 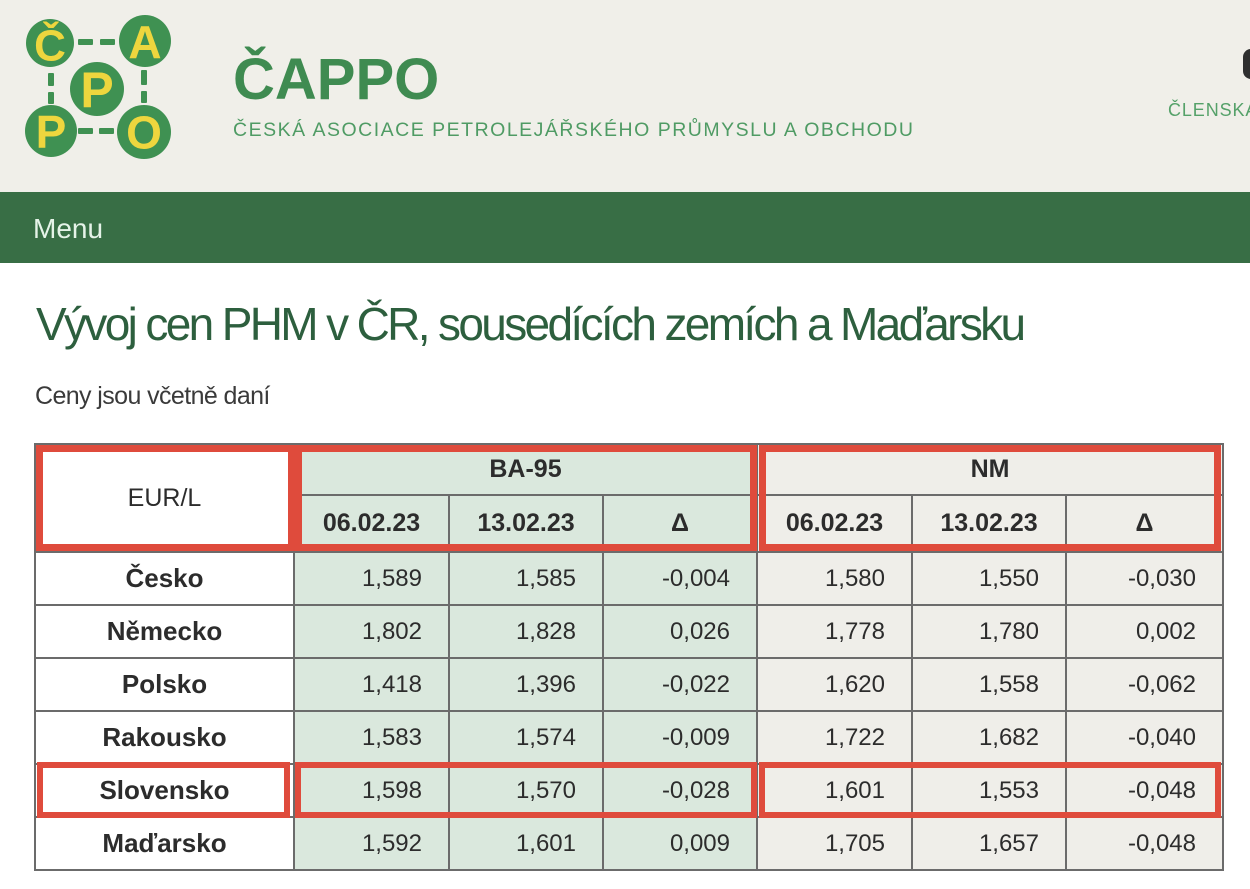 What do you see at coordinates (144, 42) in the screenshot?
I see `svg-text: A` at bounding box center [144, 42].